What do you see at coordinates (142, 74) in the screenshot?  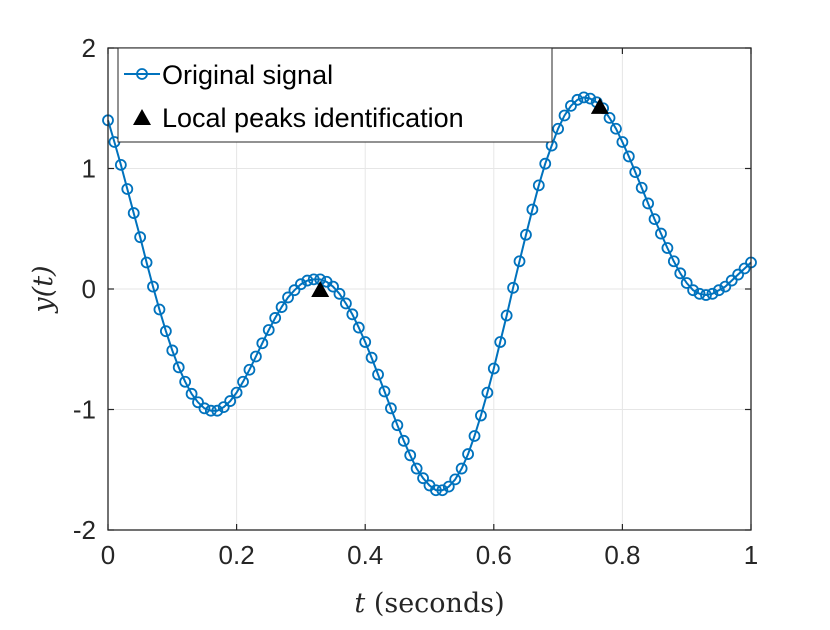 I see `legend-marker-original-signal` at bounding box center [142, 74].